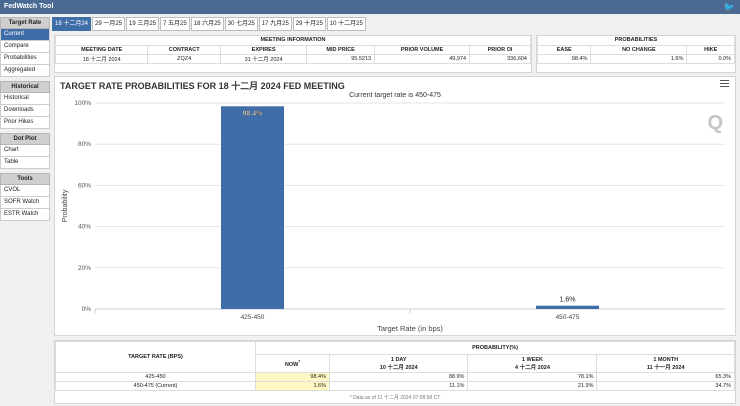  What do you see at coordinates (564, 58) in the screenshot?
I see `ease-cell: 98.4%` at bounding box center [564, 58].